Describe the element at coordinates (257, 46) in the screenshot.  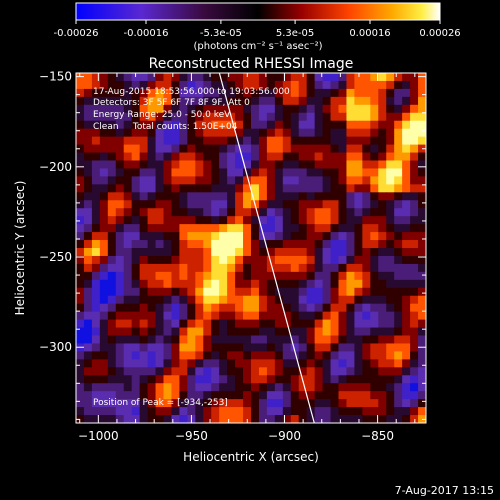
I see `colorbar-units-label: (photons cm⁻² s⁻¹ asec⁻²)` at that location.